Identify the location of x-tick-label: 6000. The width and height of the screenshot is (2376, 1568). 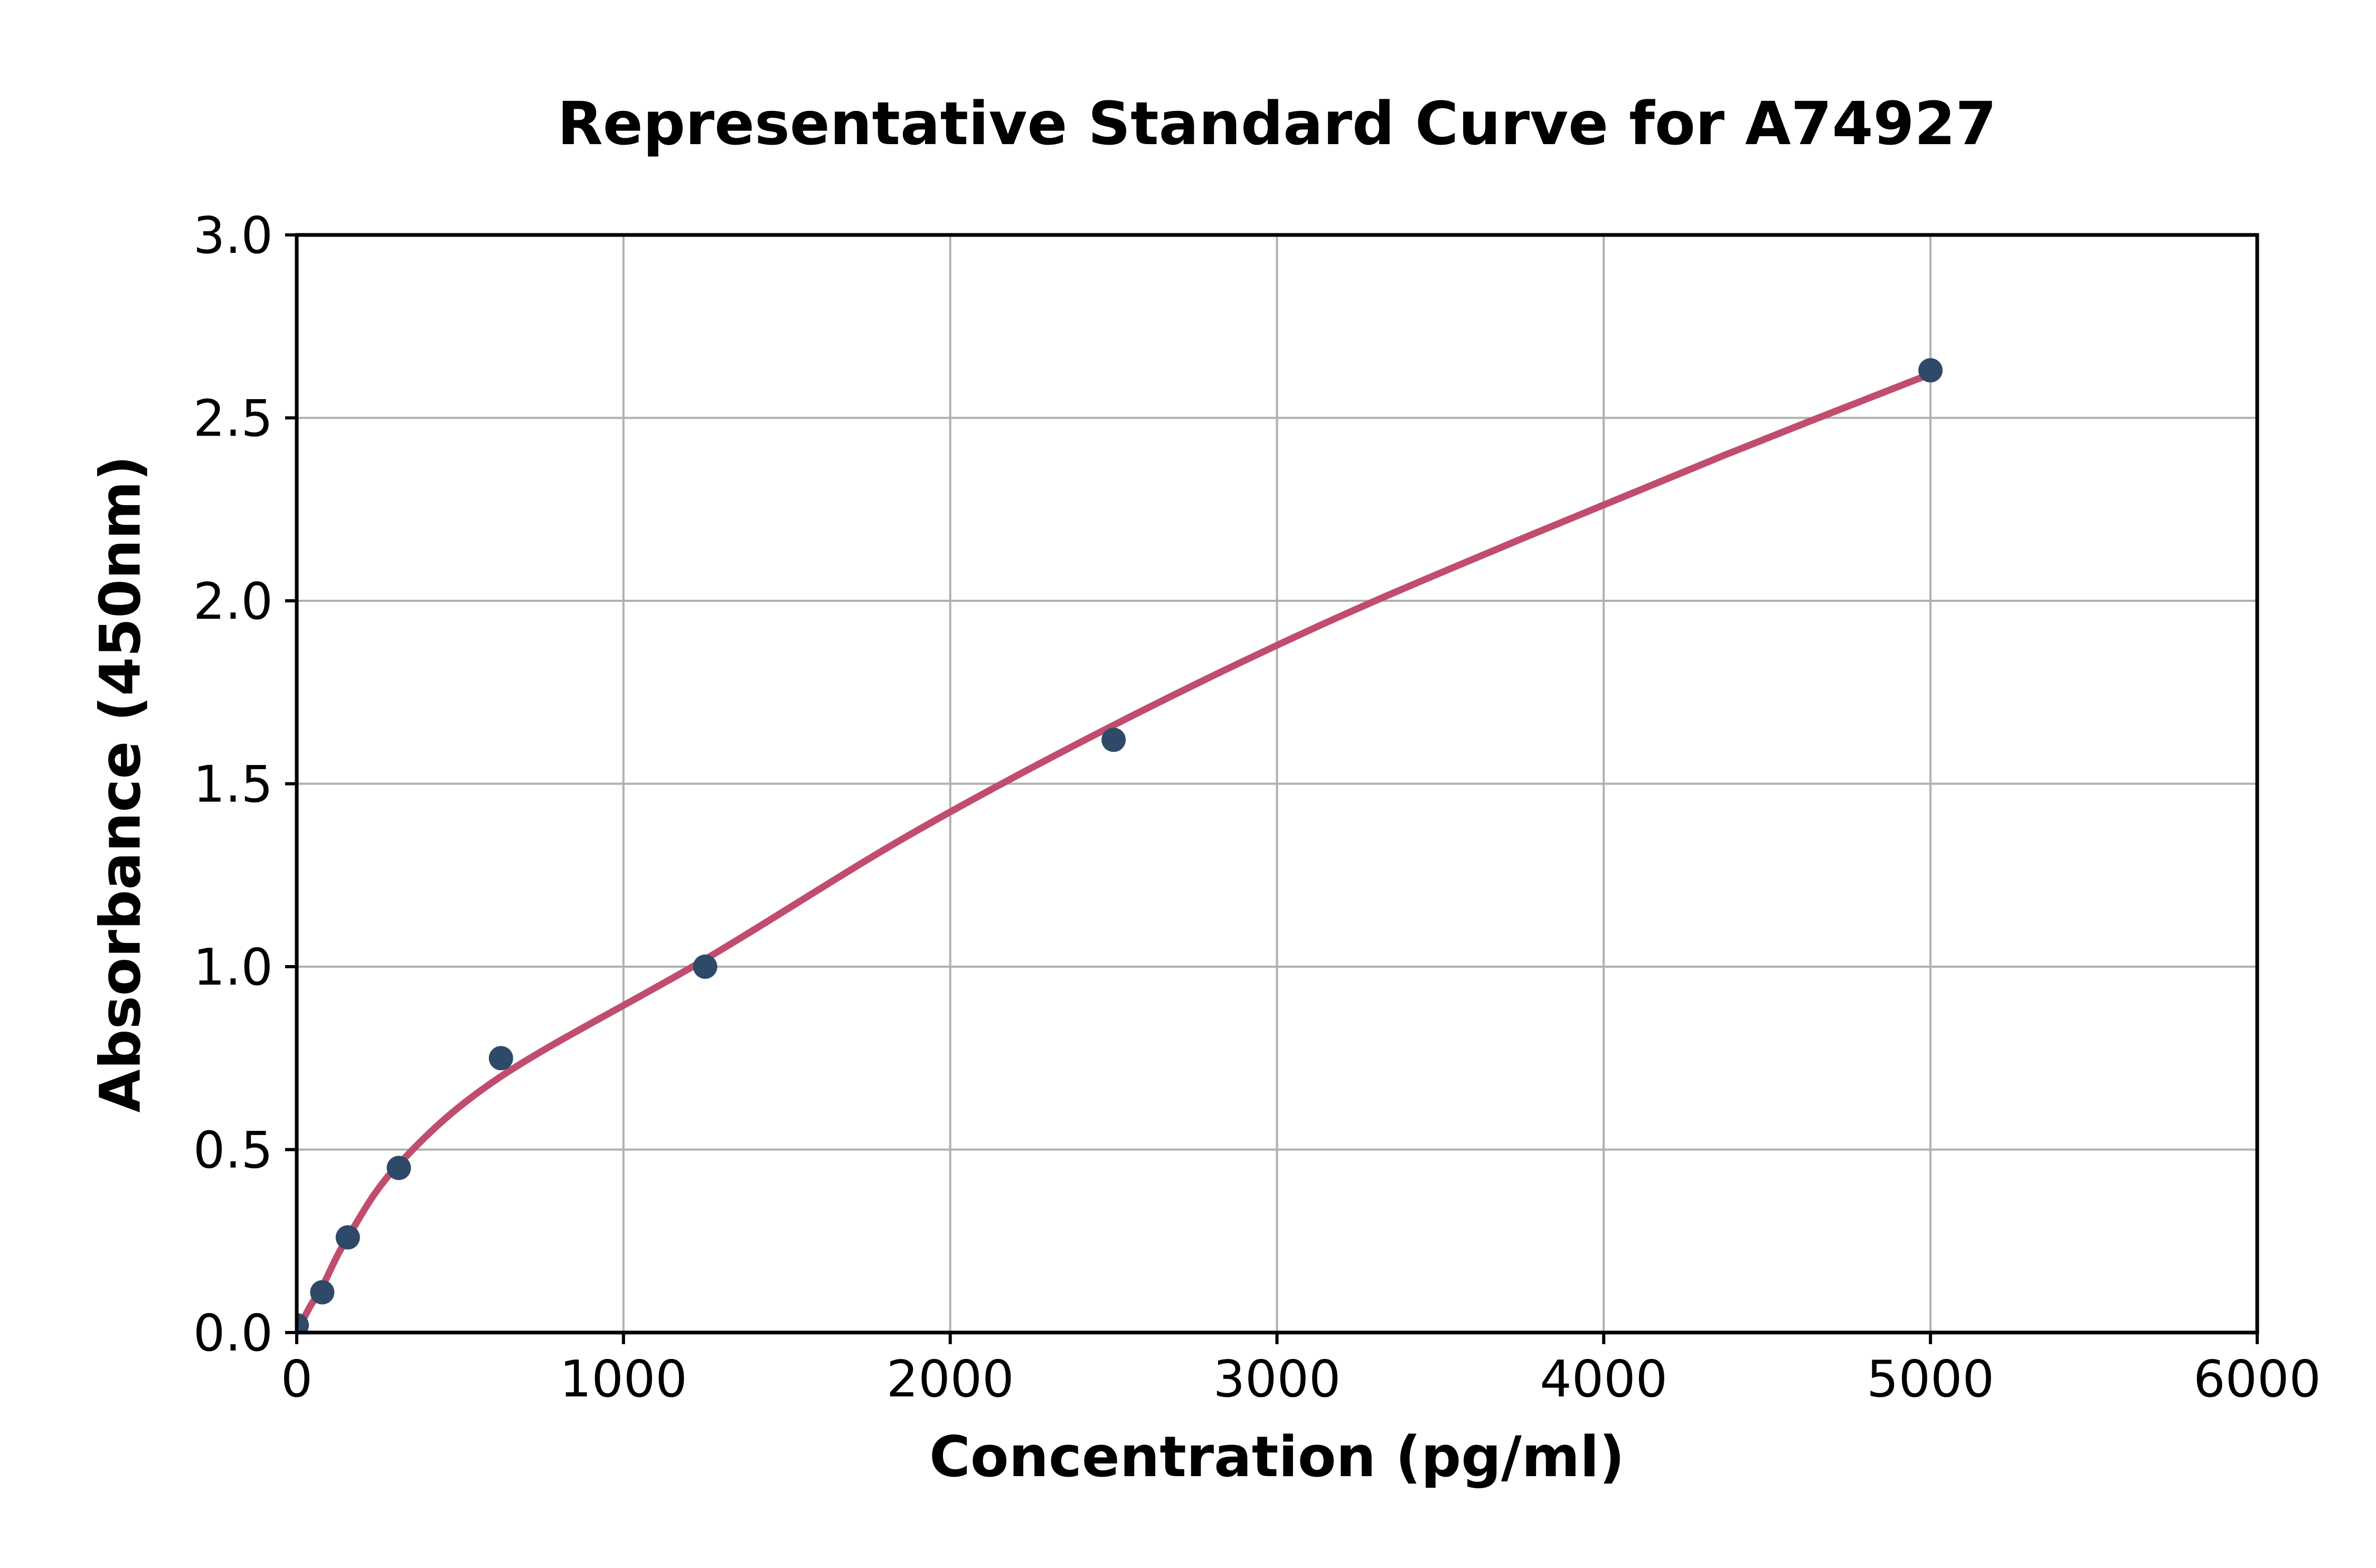
(2257, 1380).